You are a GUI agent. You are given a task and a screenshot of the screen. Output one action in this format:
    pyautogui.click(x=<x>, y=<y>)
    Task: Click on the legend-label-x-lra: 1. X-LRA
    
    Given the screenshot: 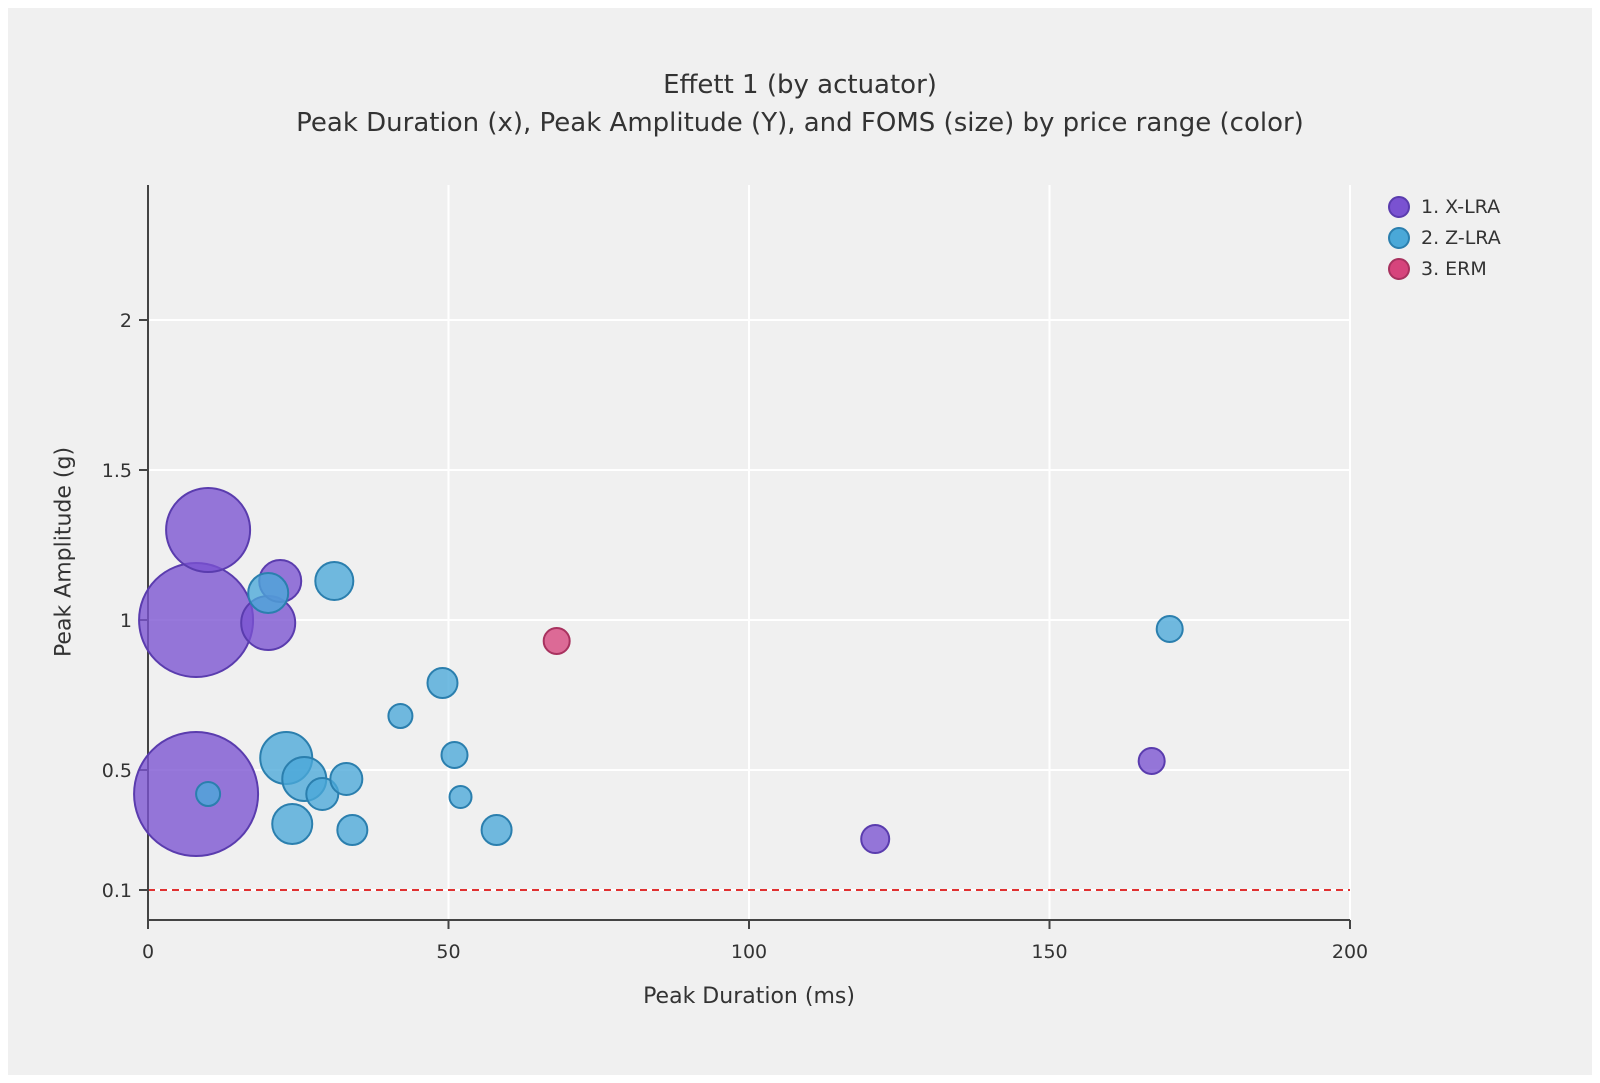 What is the action you would take?
    pyautogui.click(x=1461, y=207)
    